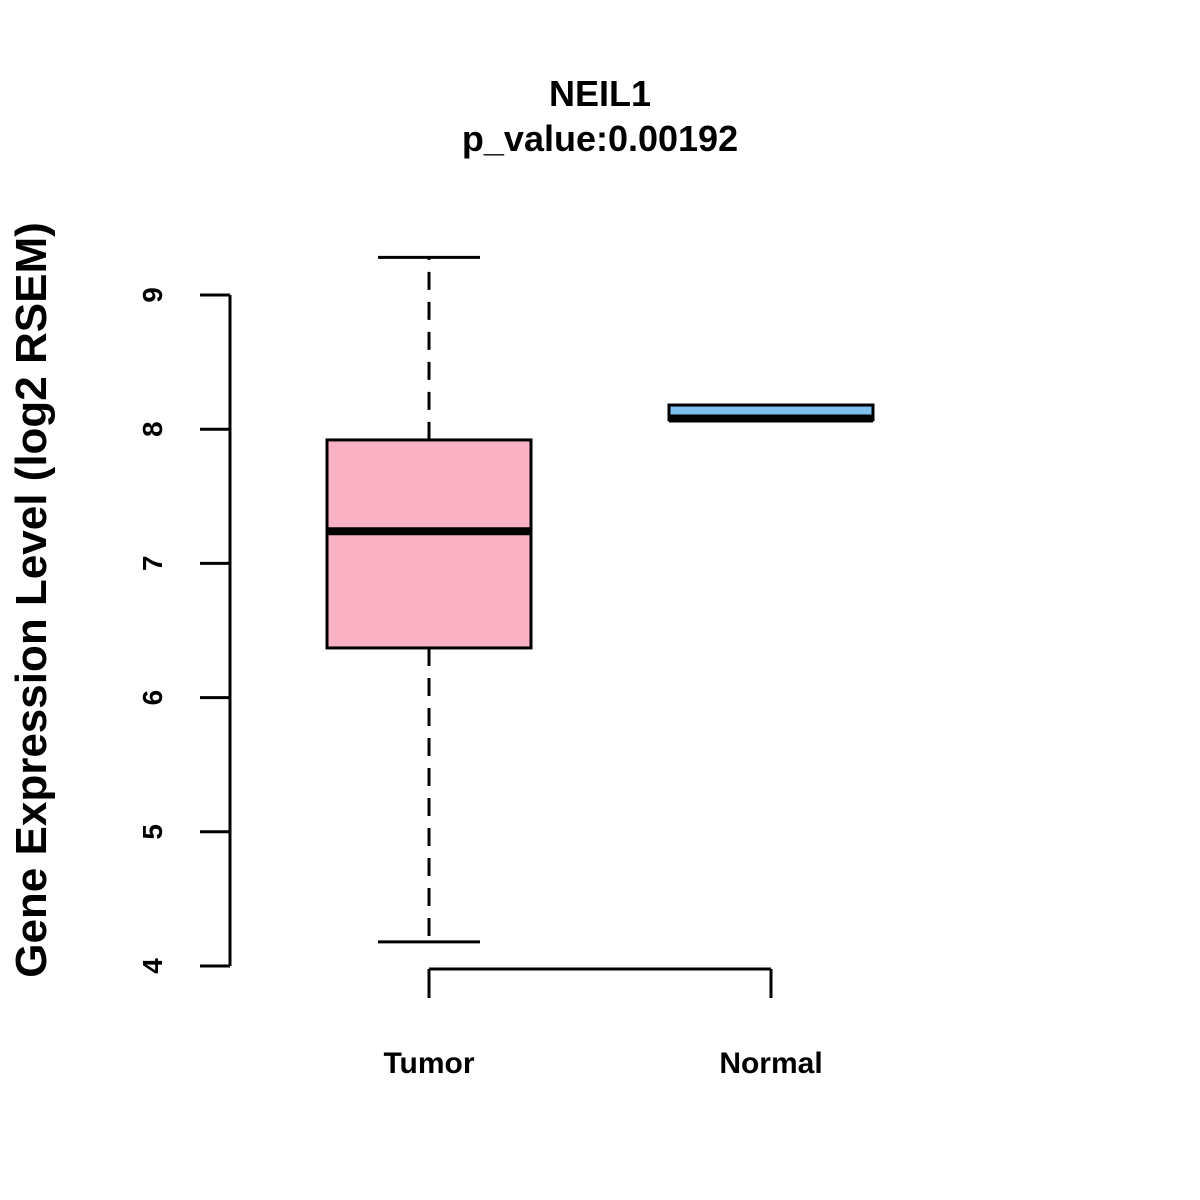 This screenshot has width=1200, height=1200. Describe the element at coordinates (600, 138) in the screenshot. I see `chart-subtitle: p_value:0.00192` at that location.